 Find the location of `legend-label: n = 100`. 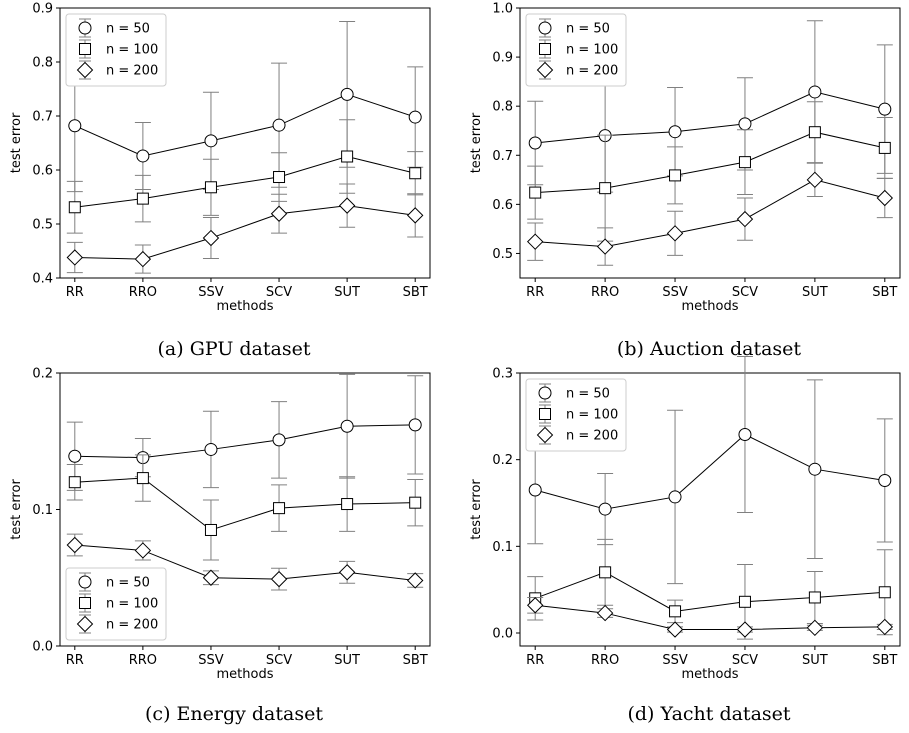

legend-label: n = 100 is located at coordinates (132, 50).